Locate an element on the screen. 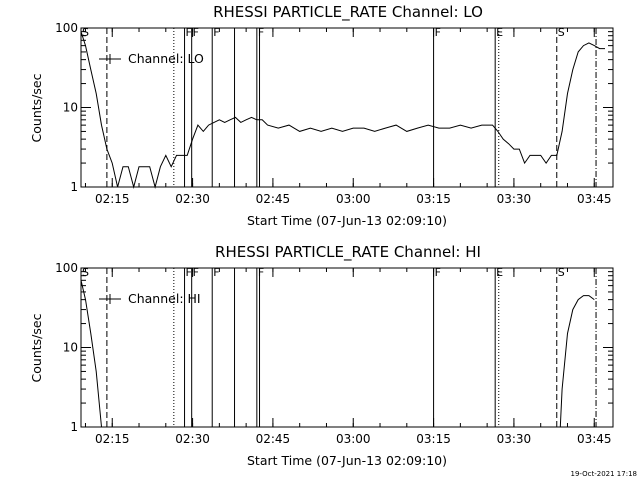  panel-lo-x-tick-label: 03:00 is located at coordinates (353, 199).